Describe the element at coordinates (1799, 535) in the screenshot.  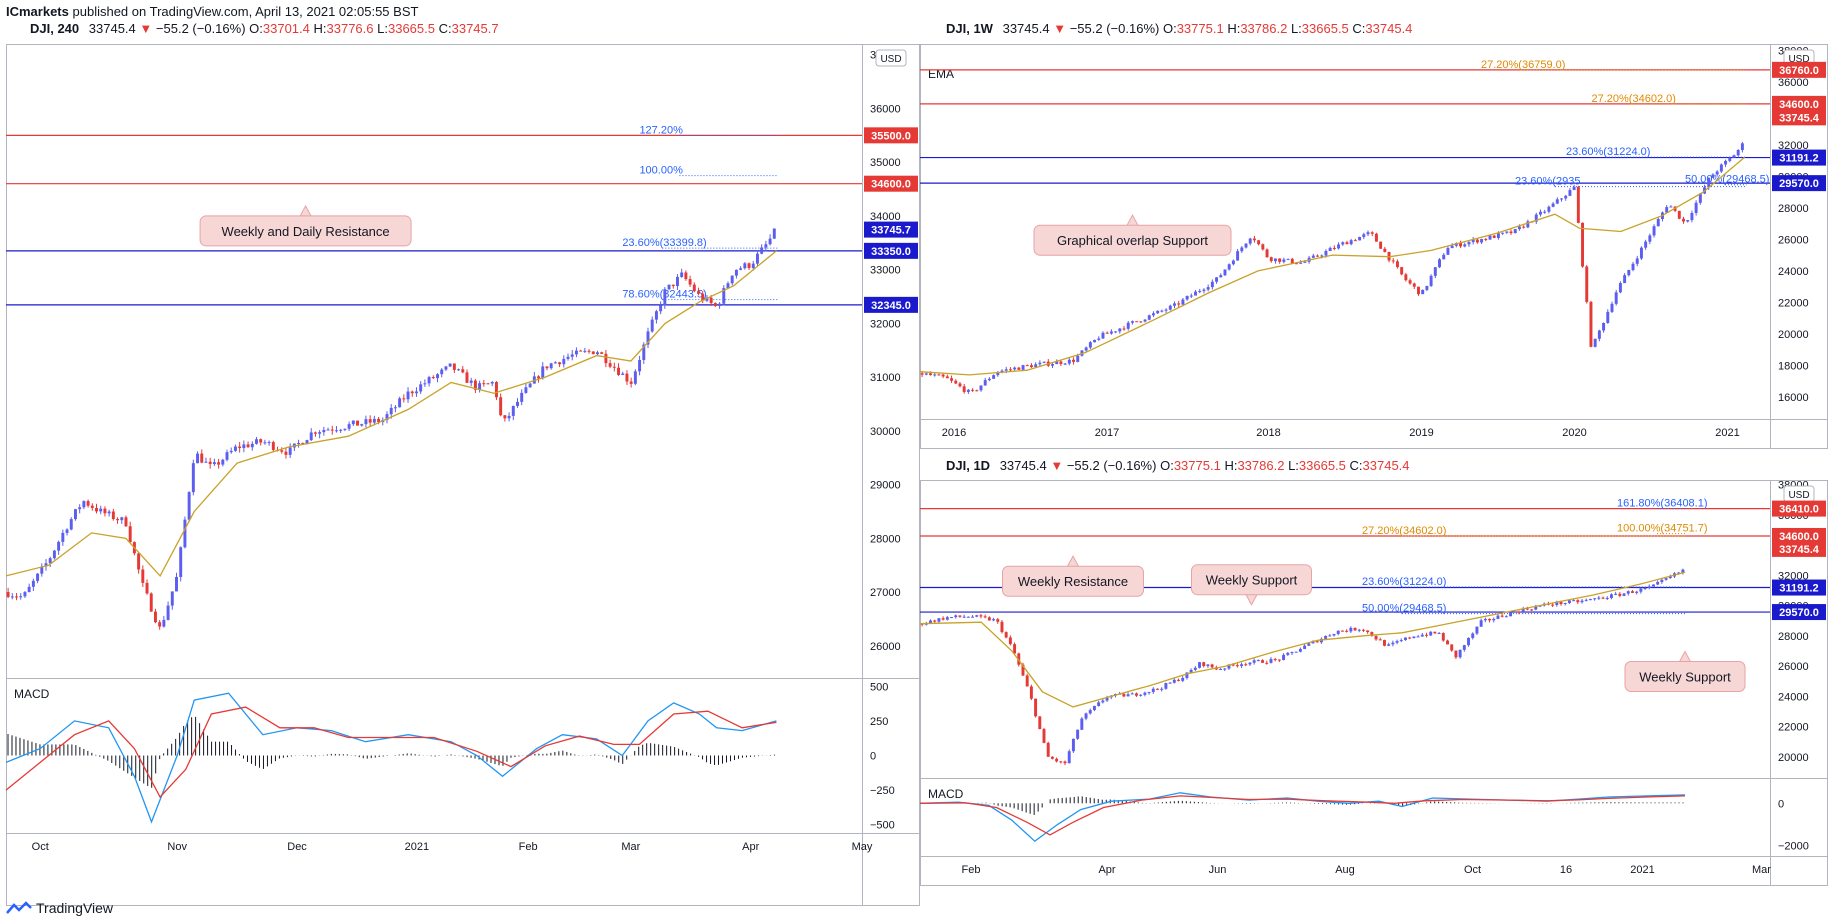
I see `d-level-tag` at that location.